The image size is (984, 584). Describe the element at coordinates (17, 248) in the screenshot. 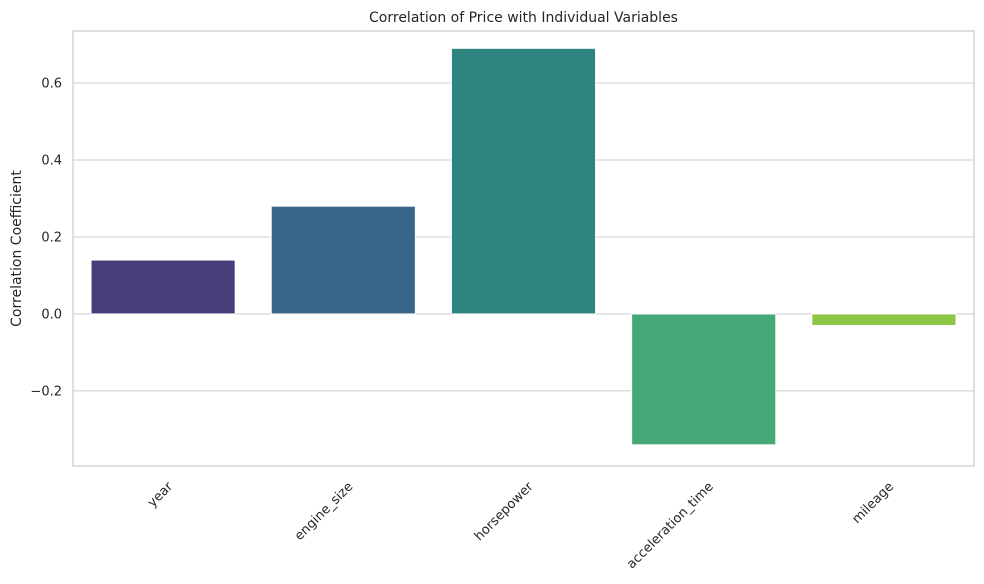

I see `y-axis-label: Correlation Coefficient` at that location.